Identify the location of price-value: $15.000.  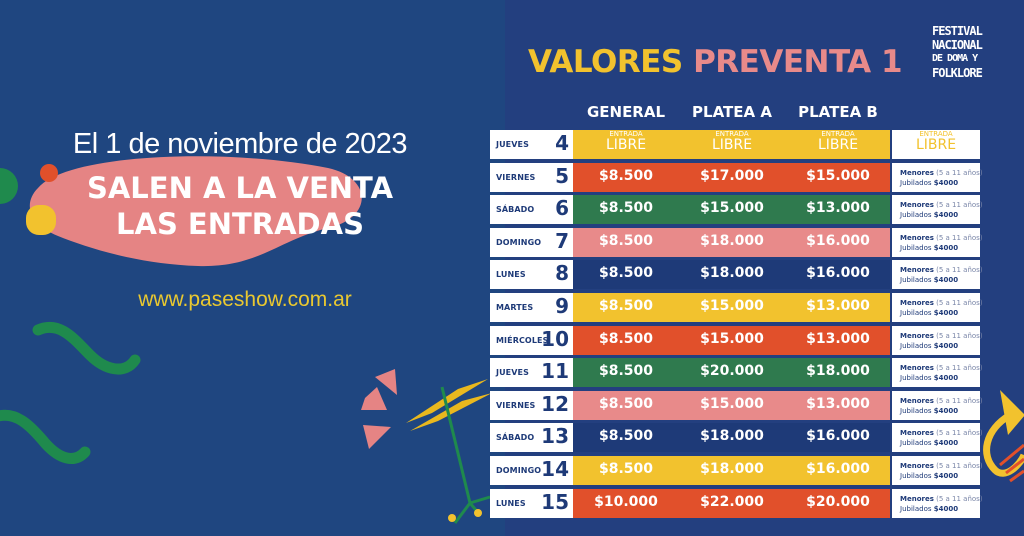
(732, 306).